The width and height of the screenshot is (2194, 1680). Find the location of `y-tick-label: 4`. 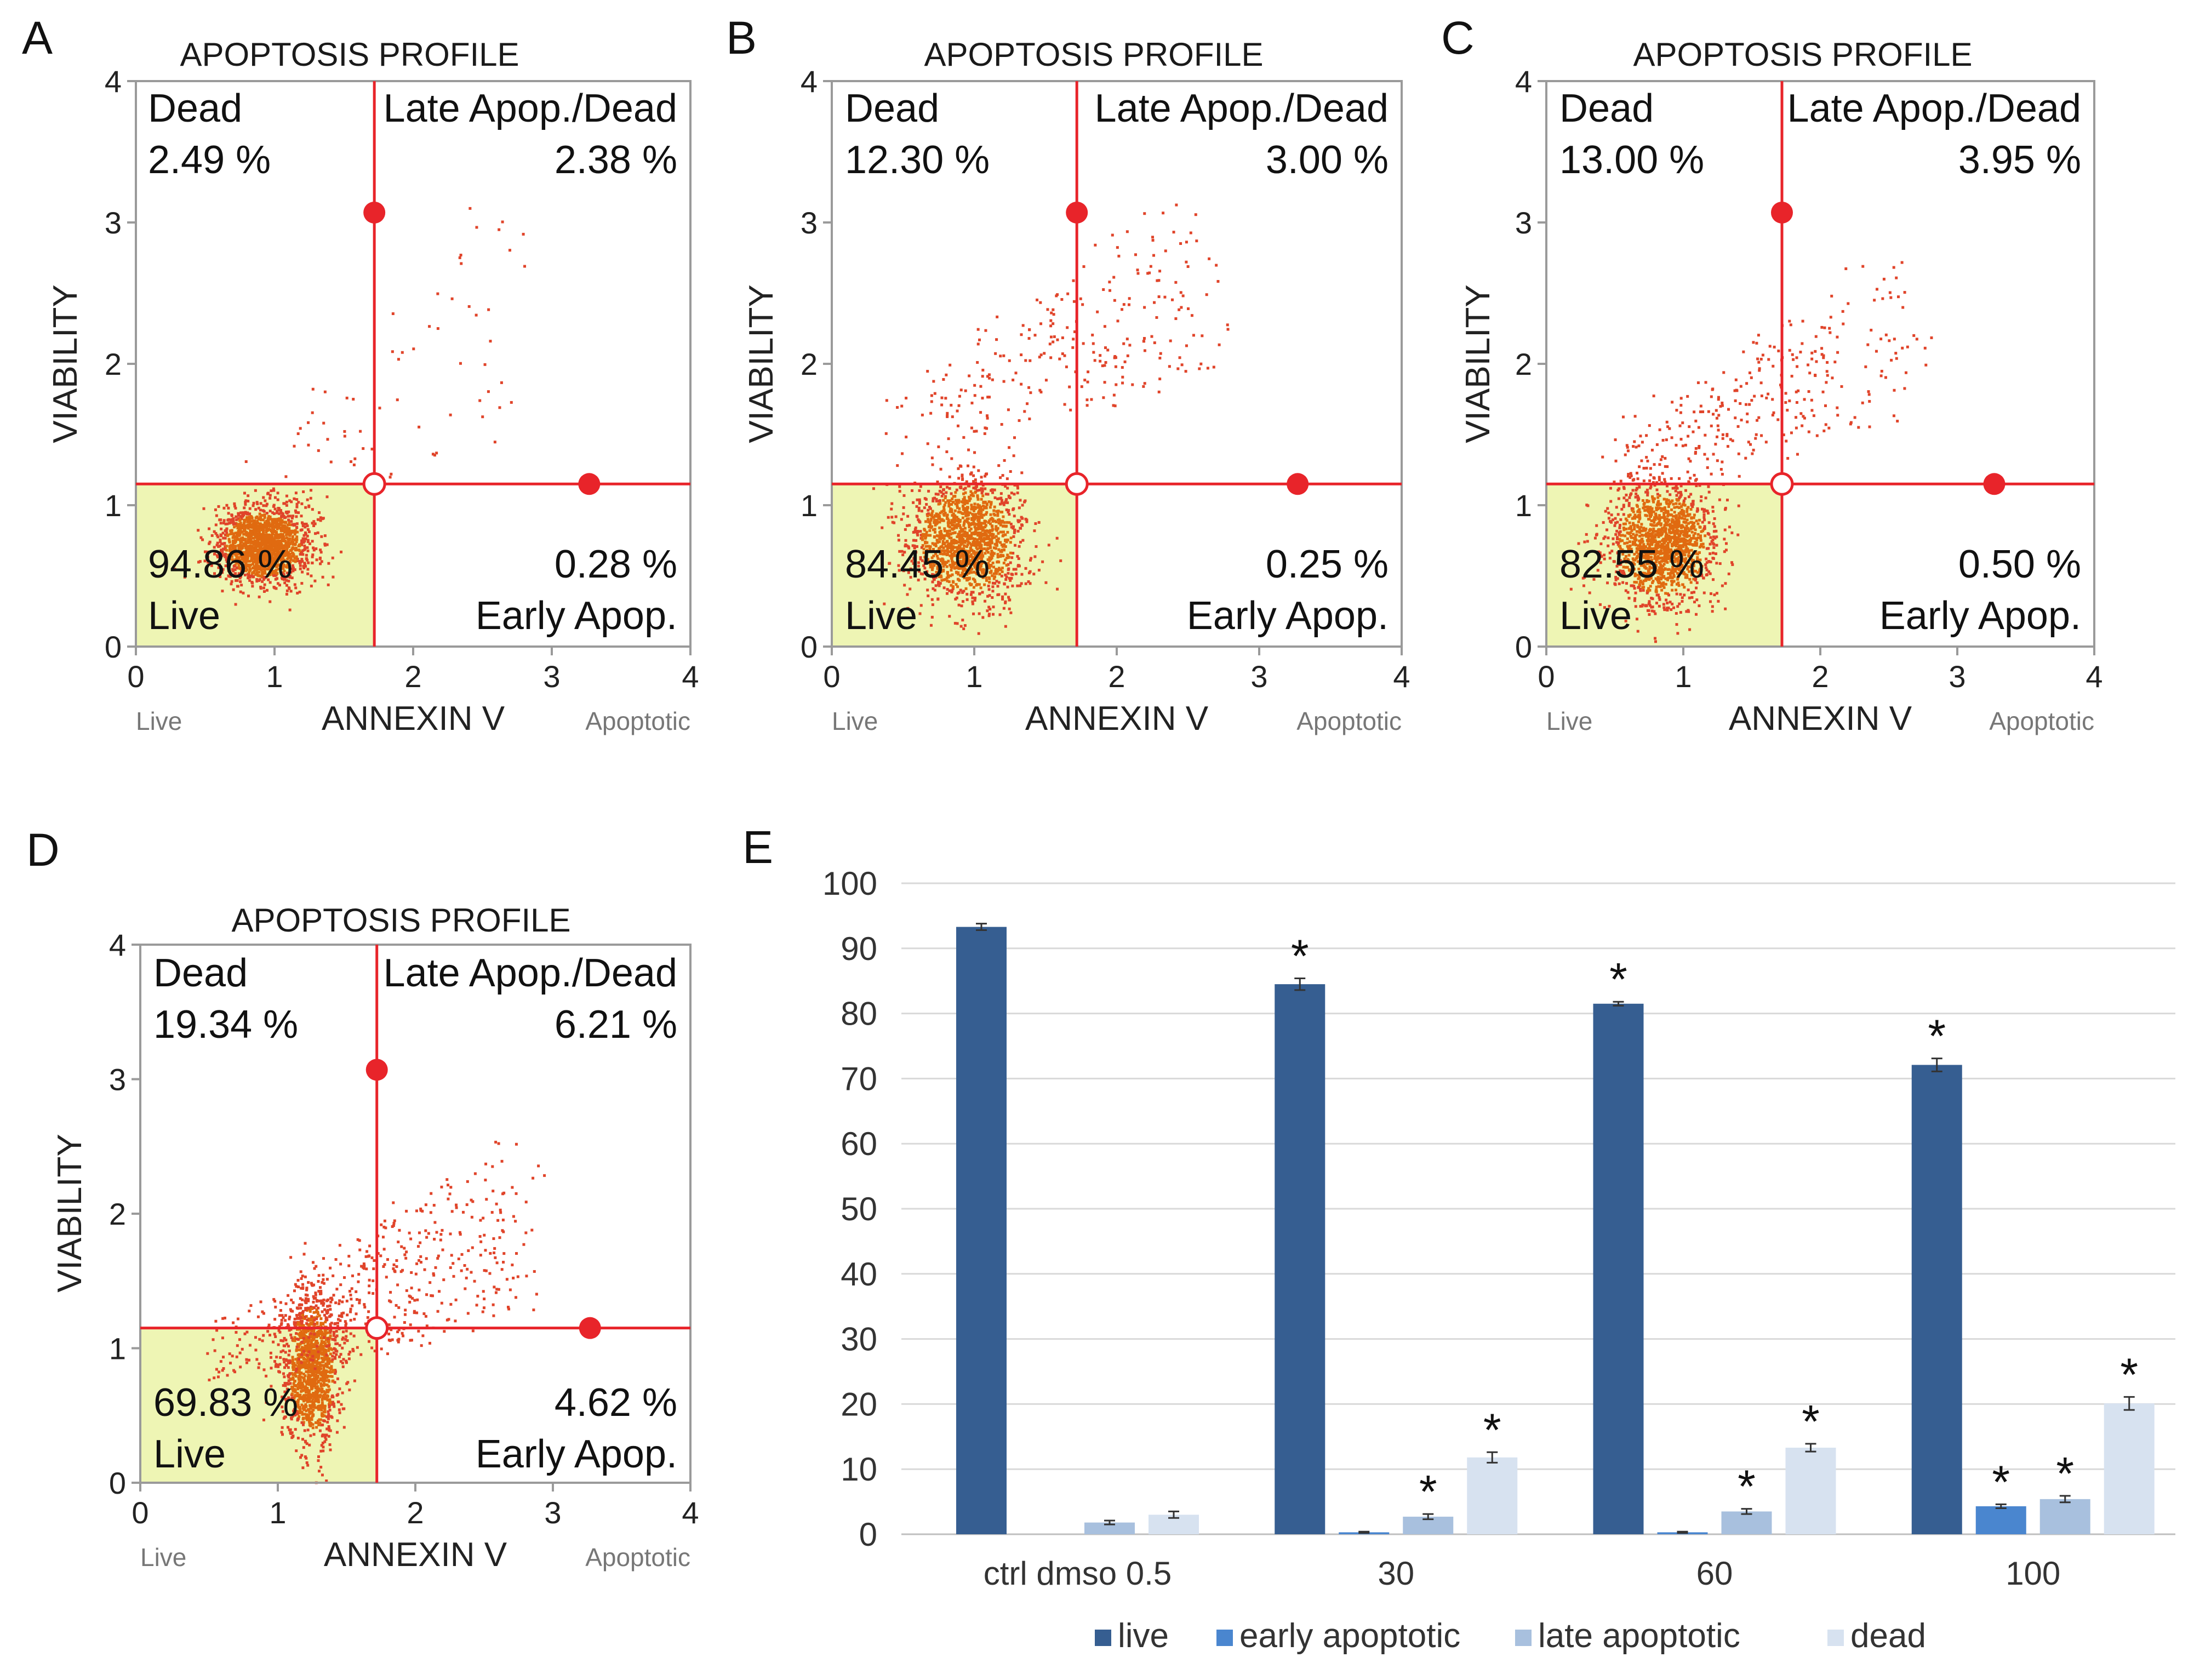

y-tick-label: 4 is located at coordinates (810, 81).